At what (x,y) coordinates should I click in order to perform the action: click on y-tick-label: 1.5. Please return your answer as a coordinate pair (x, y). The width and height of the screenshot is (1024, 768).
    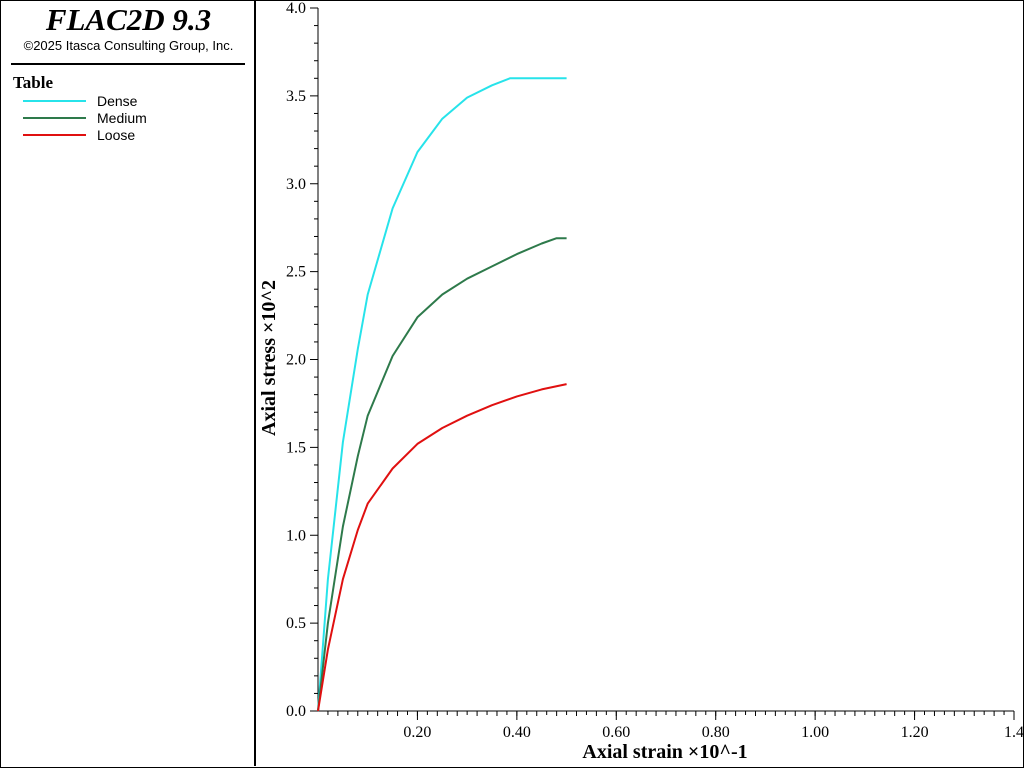
    Looking at the image, I should click on (296, 447).